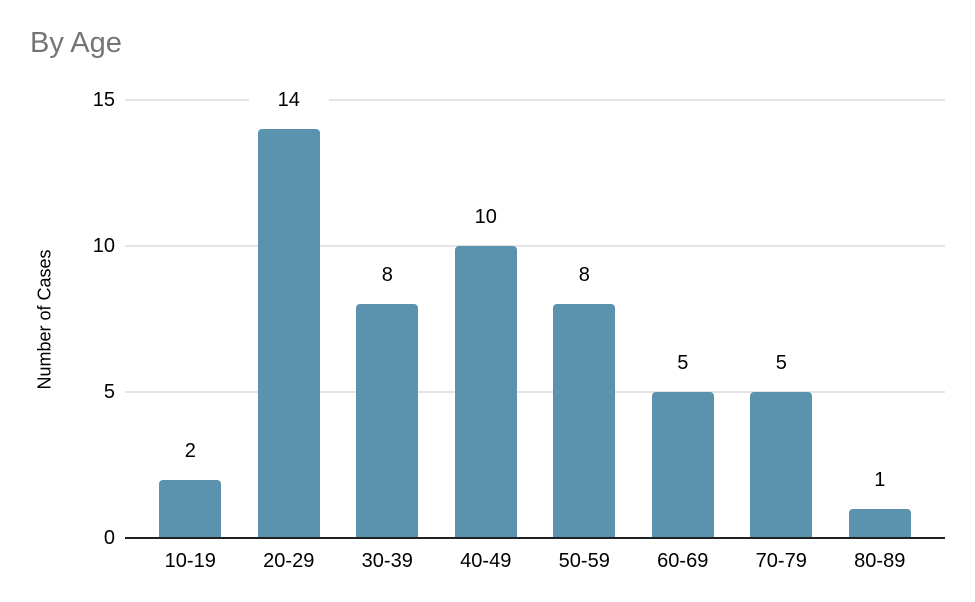 Image resolution: width=975 pixels, height=602 pixels. What do you see at coordinates (683, 561) in the screenshot?
I see `x-tick-label: 60-69` at bounding box center [683, 561].